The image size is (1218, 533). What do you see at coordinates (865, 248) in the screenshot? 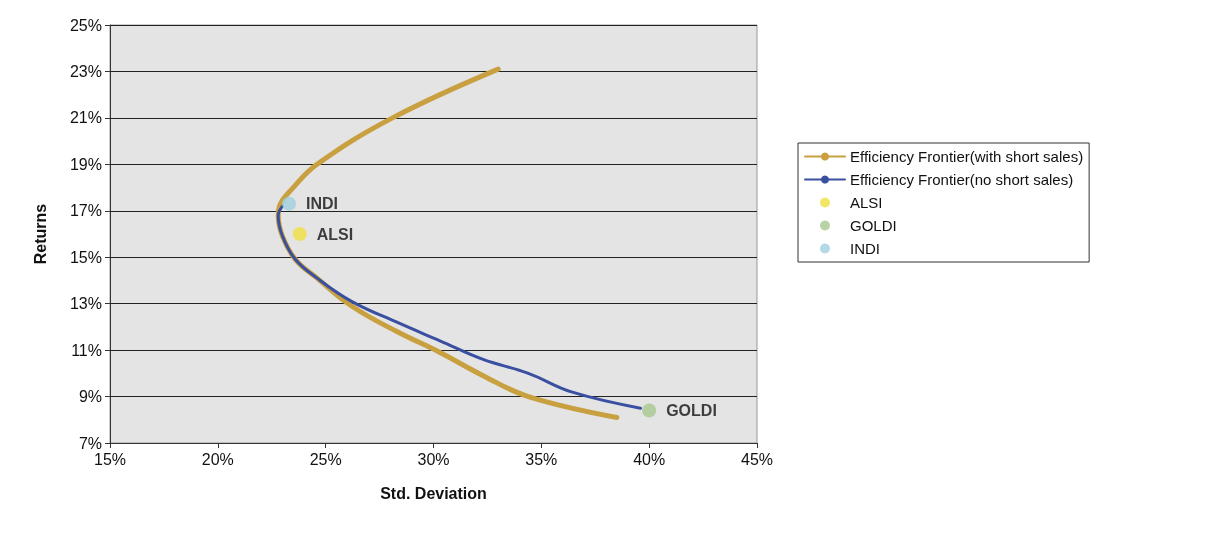
I see `legend-label: INDI` at bounding box center [865, 248].